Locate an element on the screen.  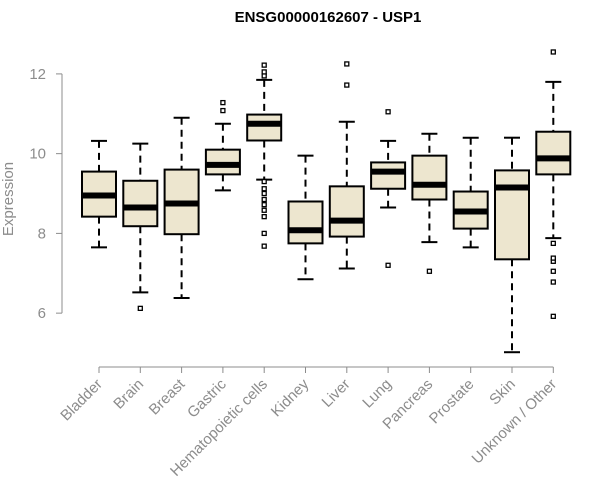
y-tick-label: 12 is located at coordinates (37, 74).